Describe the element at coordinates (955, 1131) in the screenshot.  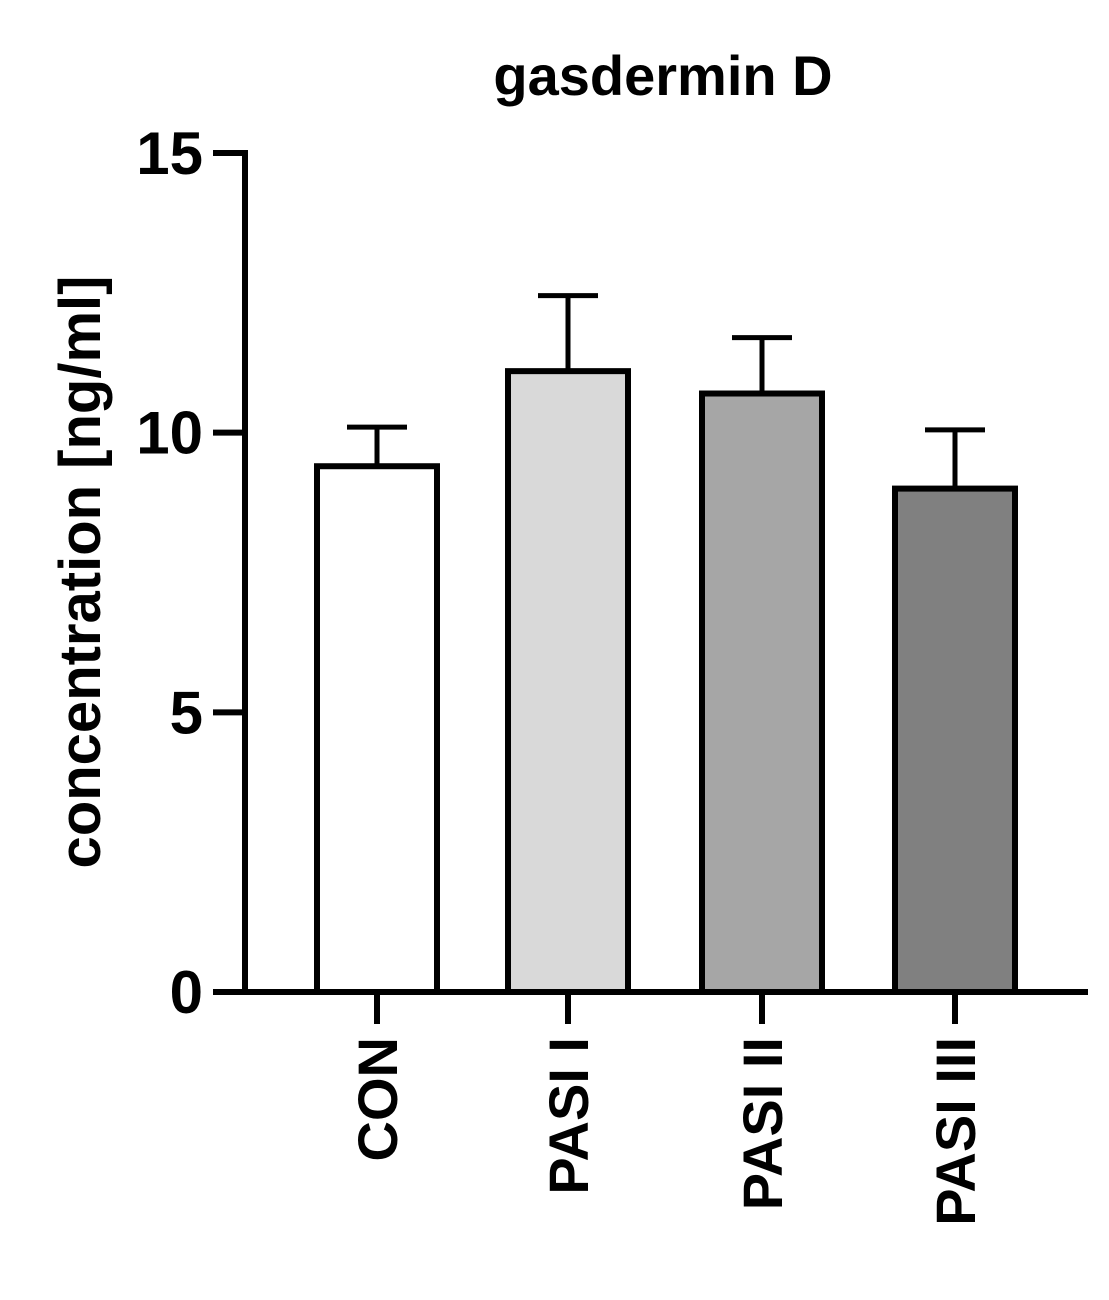
I see `x-tick-label-4: PASI III` at that location.